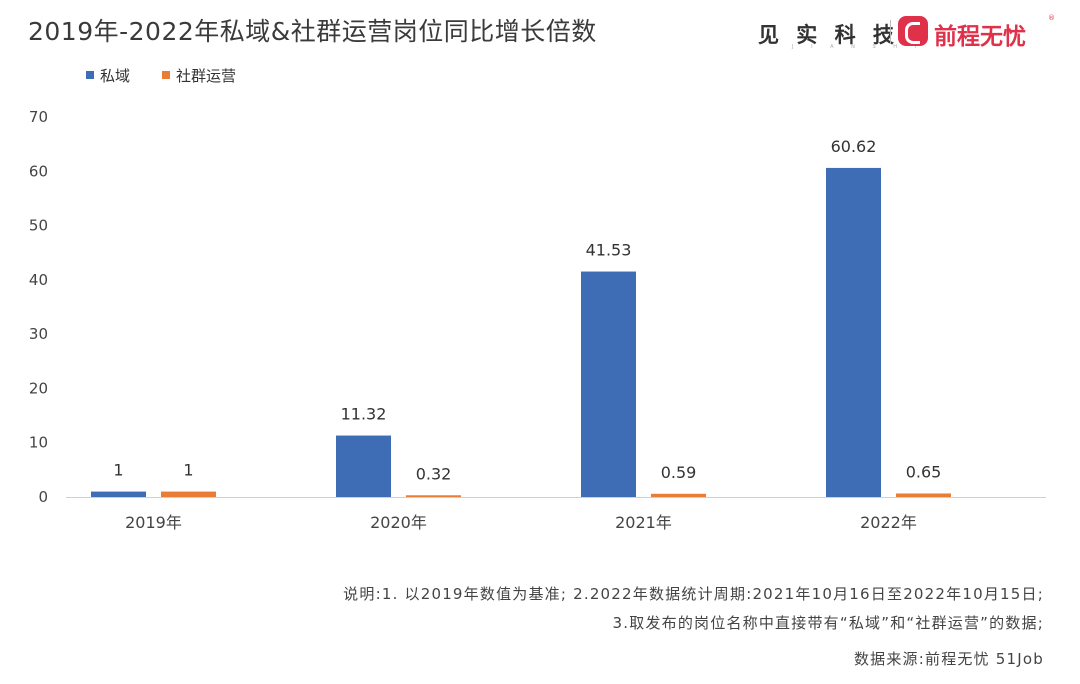  What do you see at coordinates (166, 75) in the screenshot?
I see `legend-swatch-shequn` at bounding box center [166, 75].